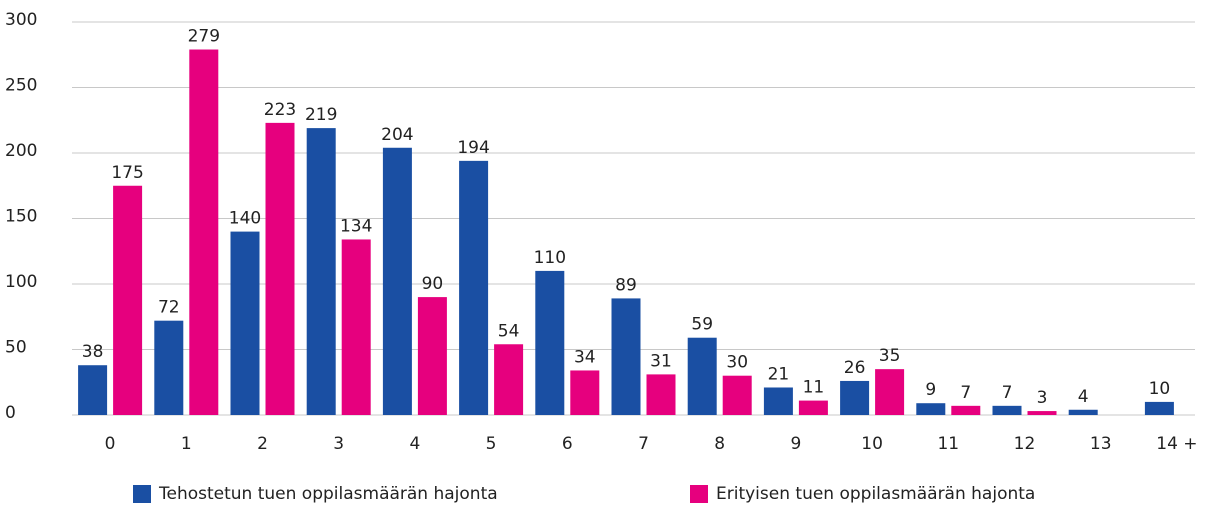 The width and height of the screenshot is (1217, 507). Describe the element at coordinates (397, 135) in the screenshot. I see `value-label: 204` at that location.